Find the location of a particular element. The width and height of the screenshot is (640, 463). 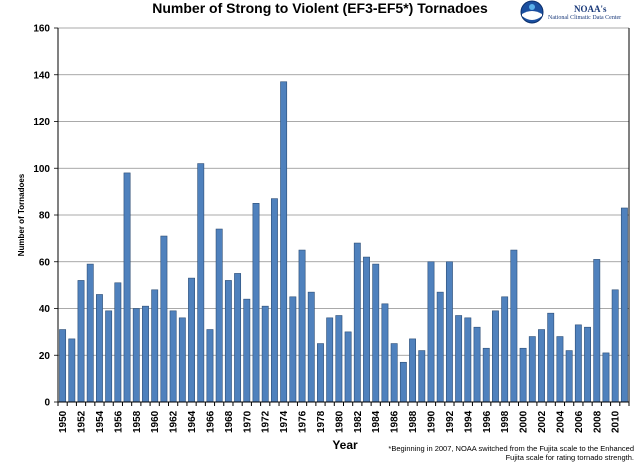

bar-1955 is located at coordinates (109, 356).